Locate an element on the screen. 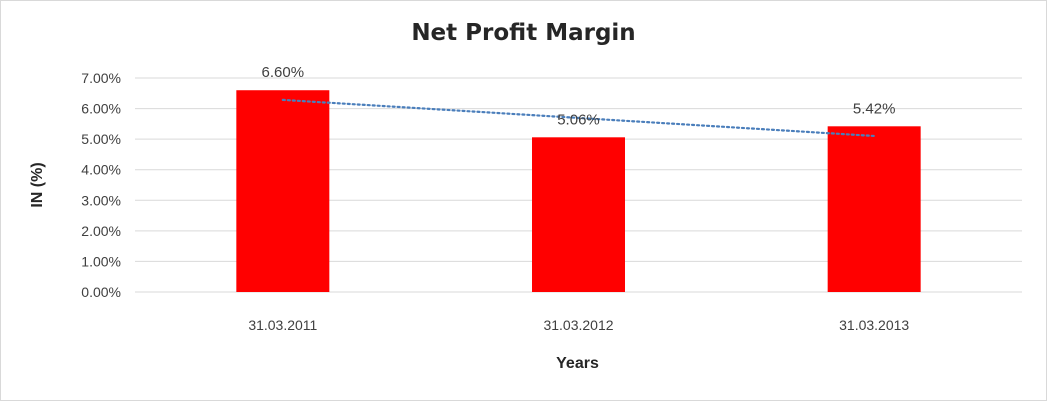 The width and height of the screenshot is (1047, 401). y-tick-label: 3.00% is located at coordinates (101, 200).